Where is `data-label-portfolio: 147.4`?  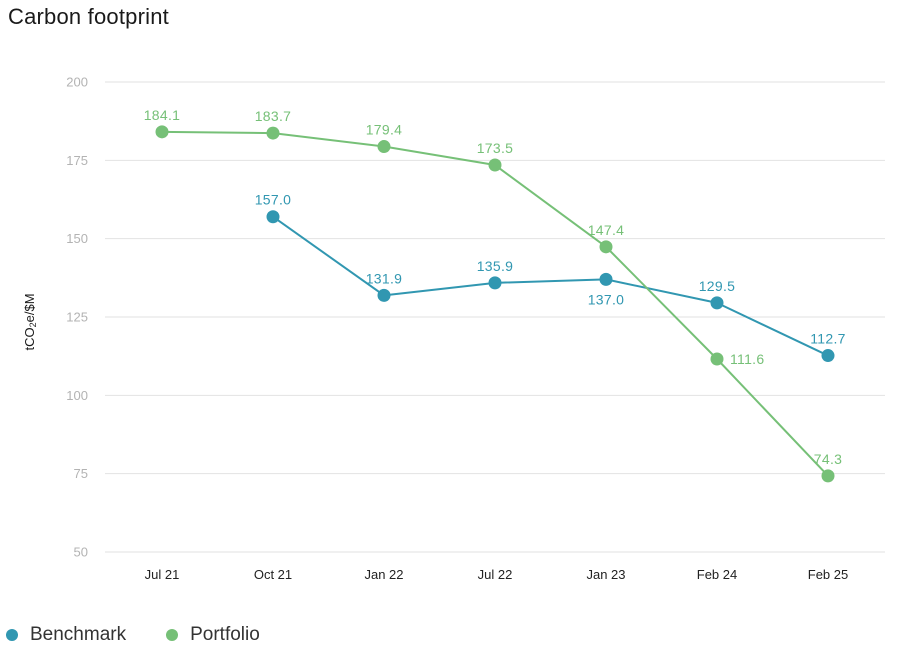 data-label-portfolio: 147.4 is located at coordinates (606, 230).